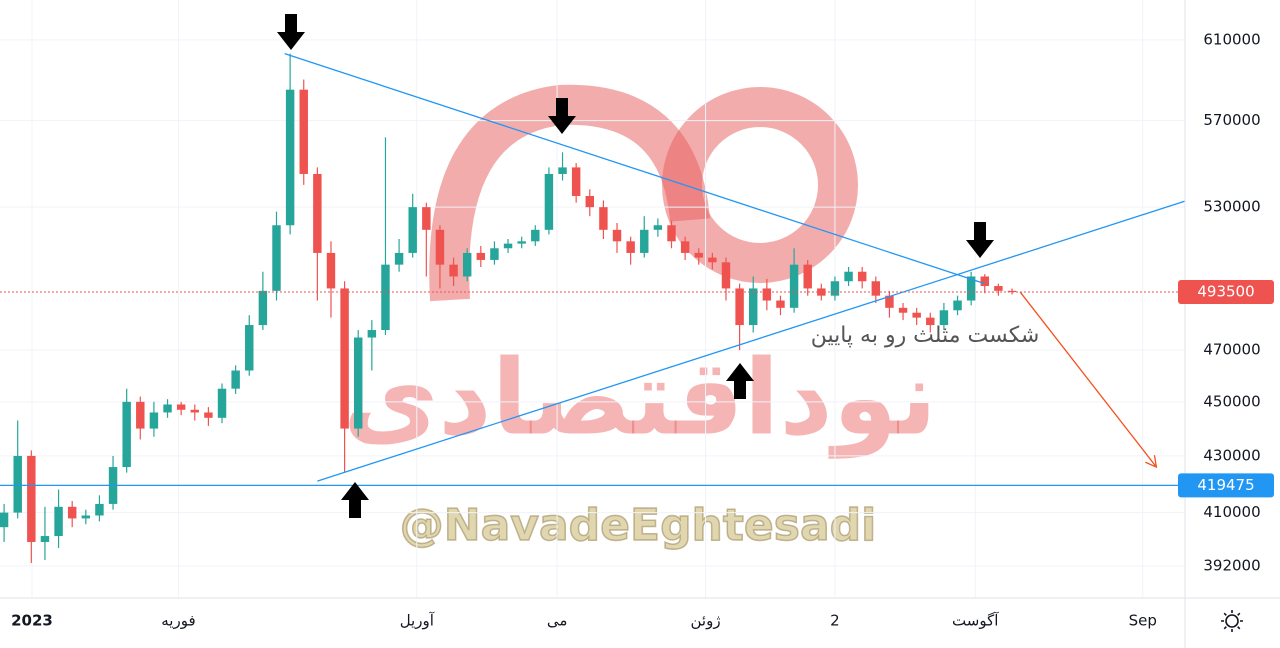  What do you see at coordinates (1231, 566) in the screenshot?
I see `y-tick-label: 392000` at bounding box center [1231, 566].